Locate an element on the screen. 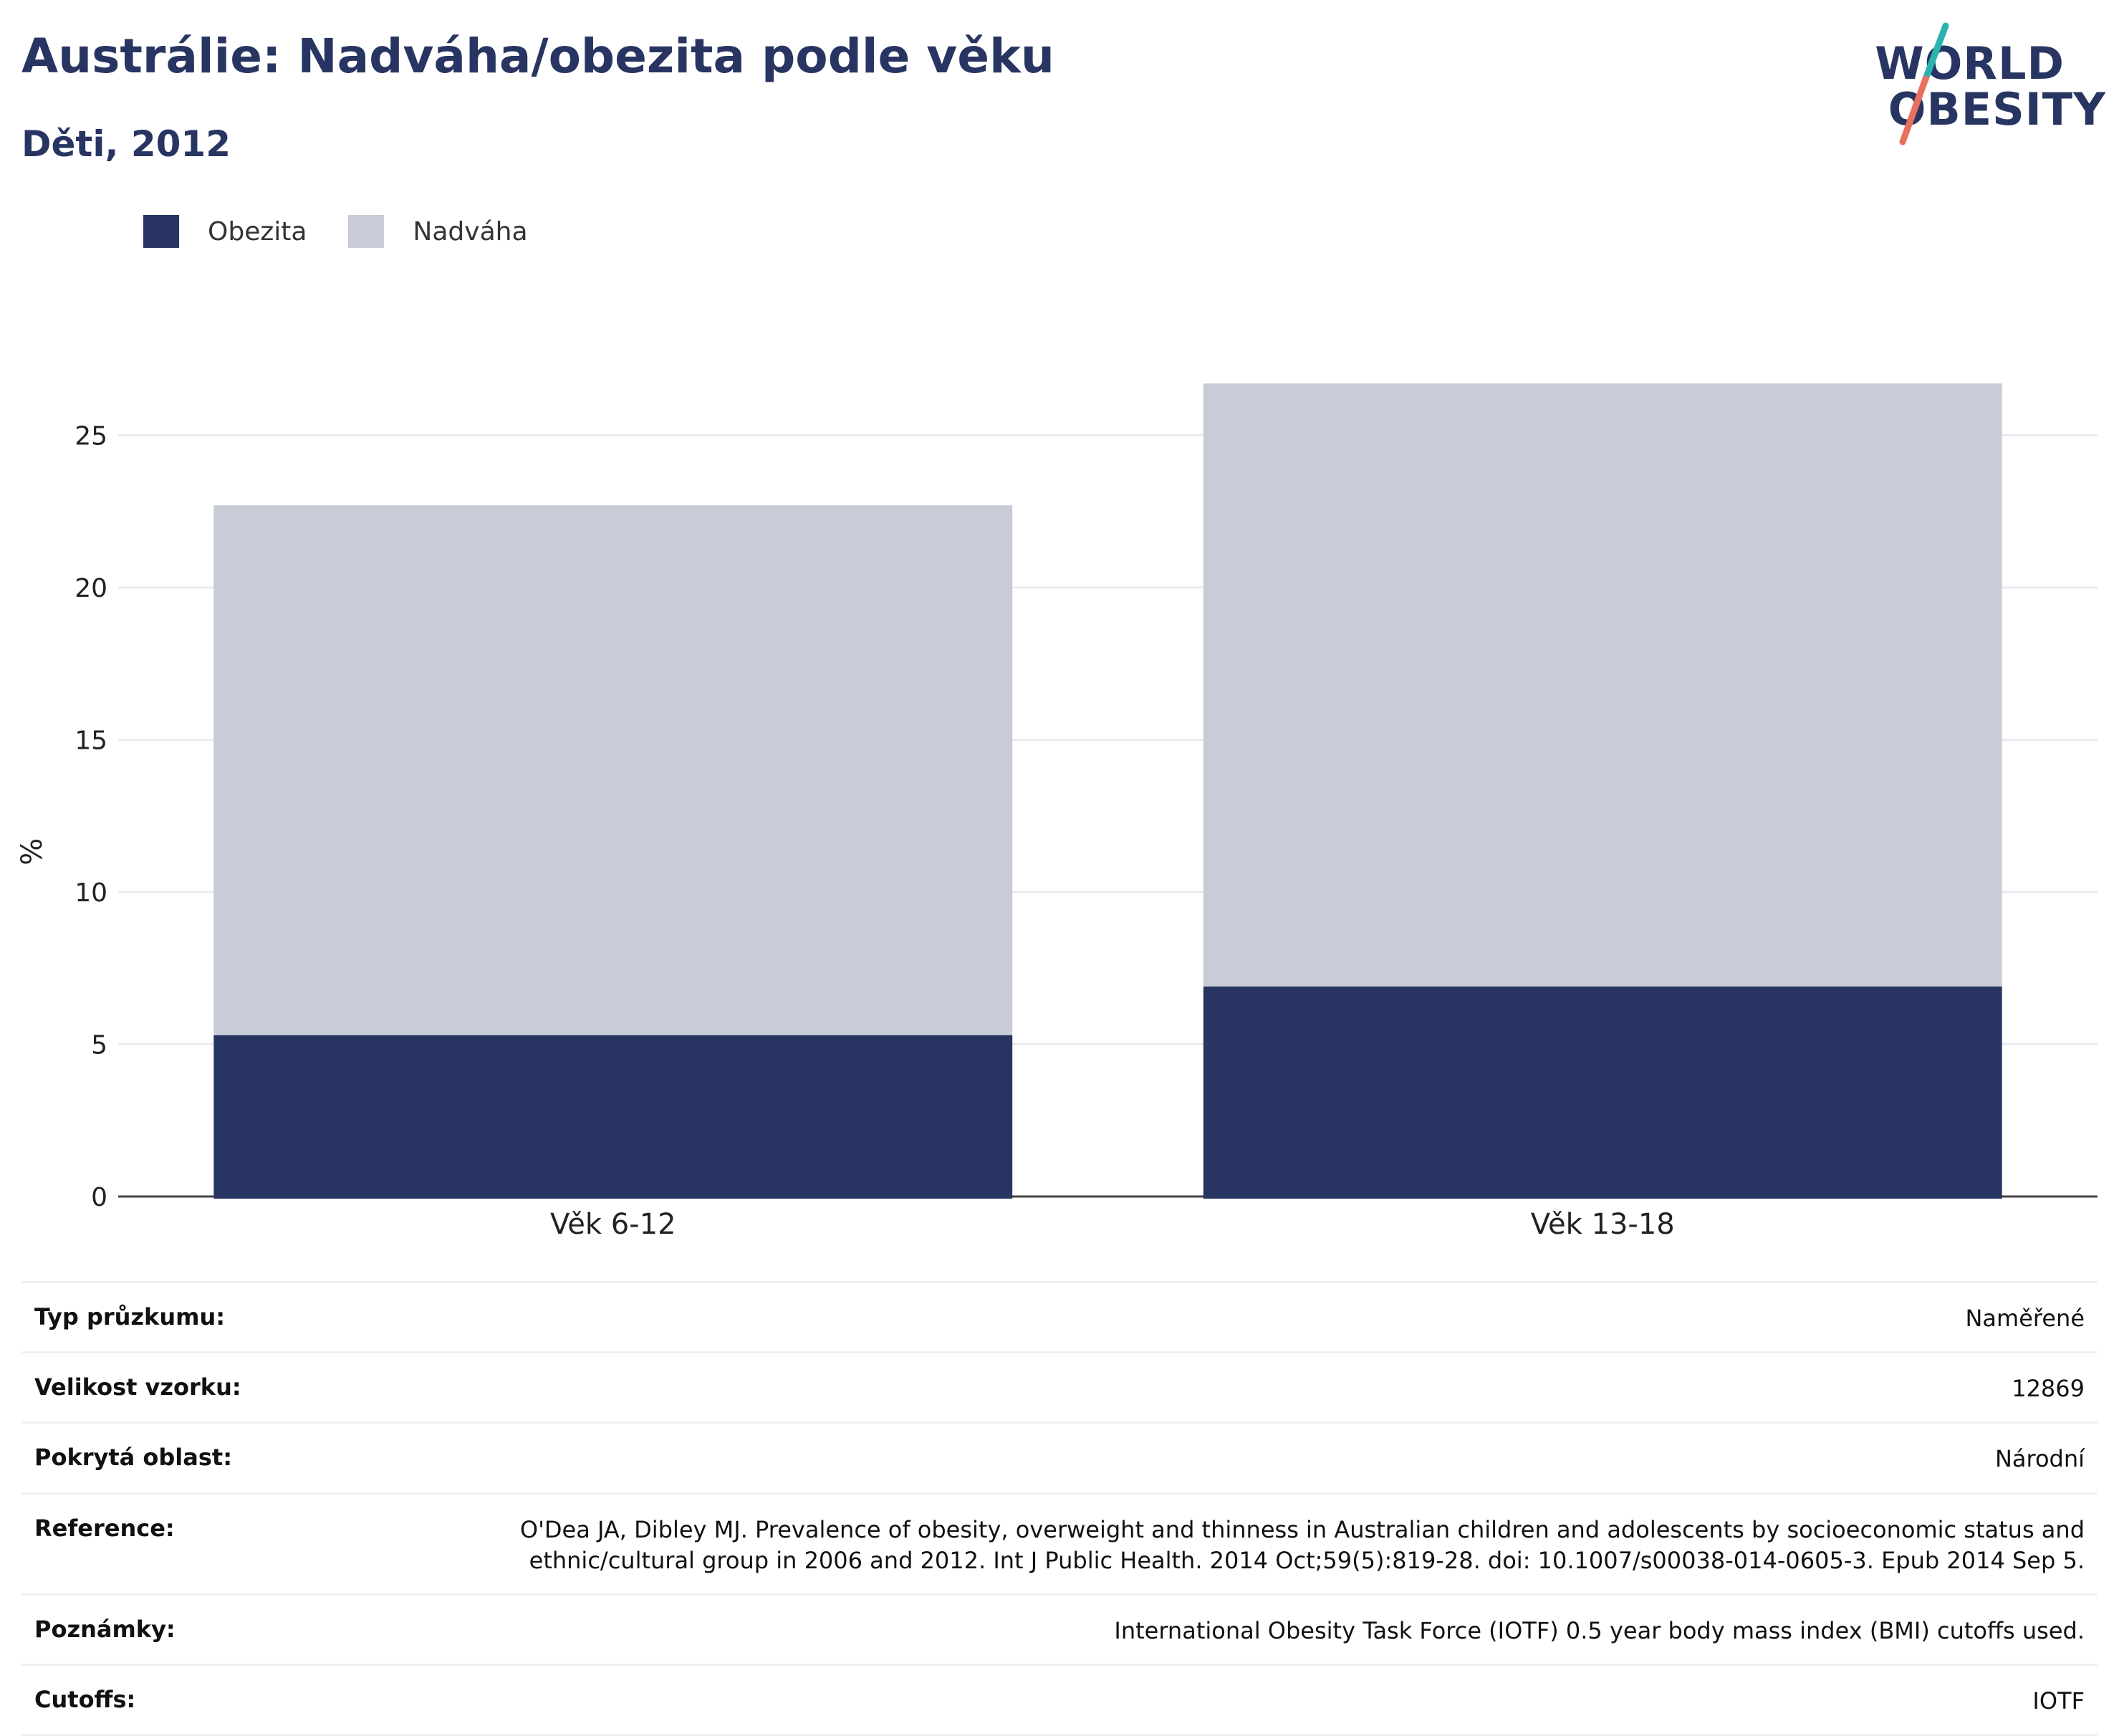 The height and width of the screenshot is (1736, 2119). chart-legend: Obezita Nadváha is located at coordinates (356, 231).